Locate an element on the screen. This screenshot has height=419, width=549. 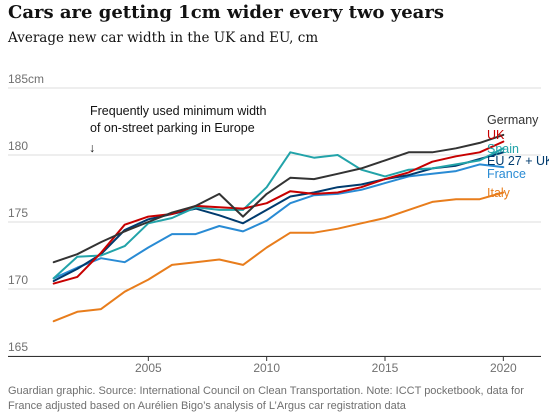
series-label-italy: Italy is located at coordinates (499, 193).